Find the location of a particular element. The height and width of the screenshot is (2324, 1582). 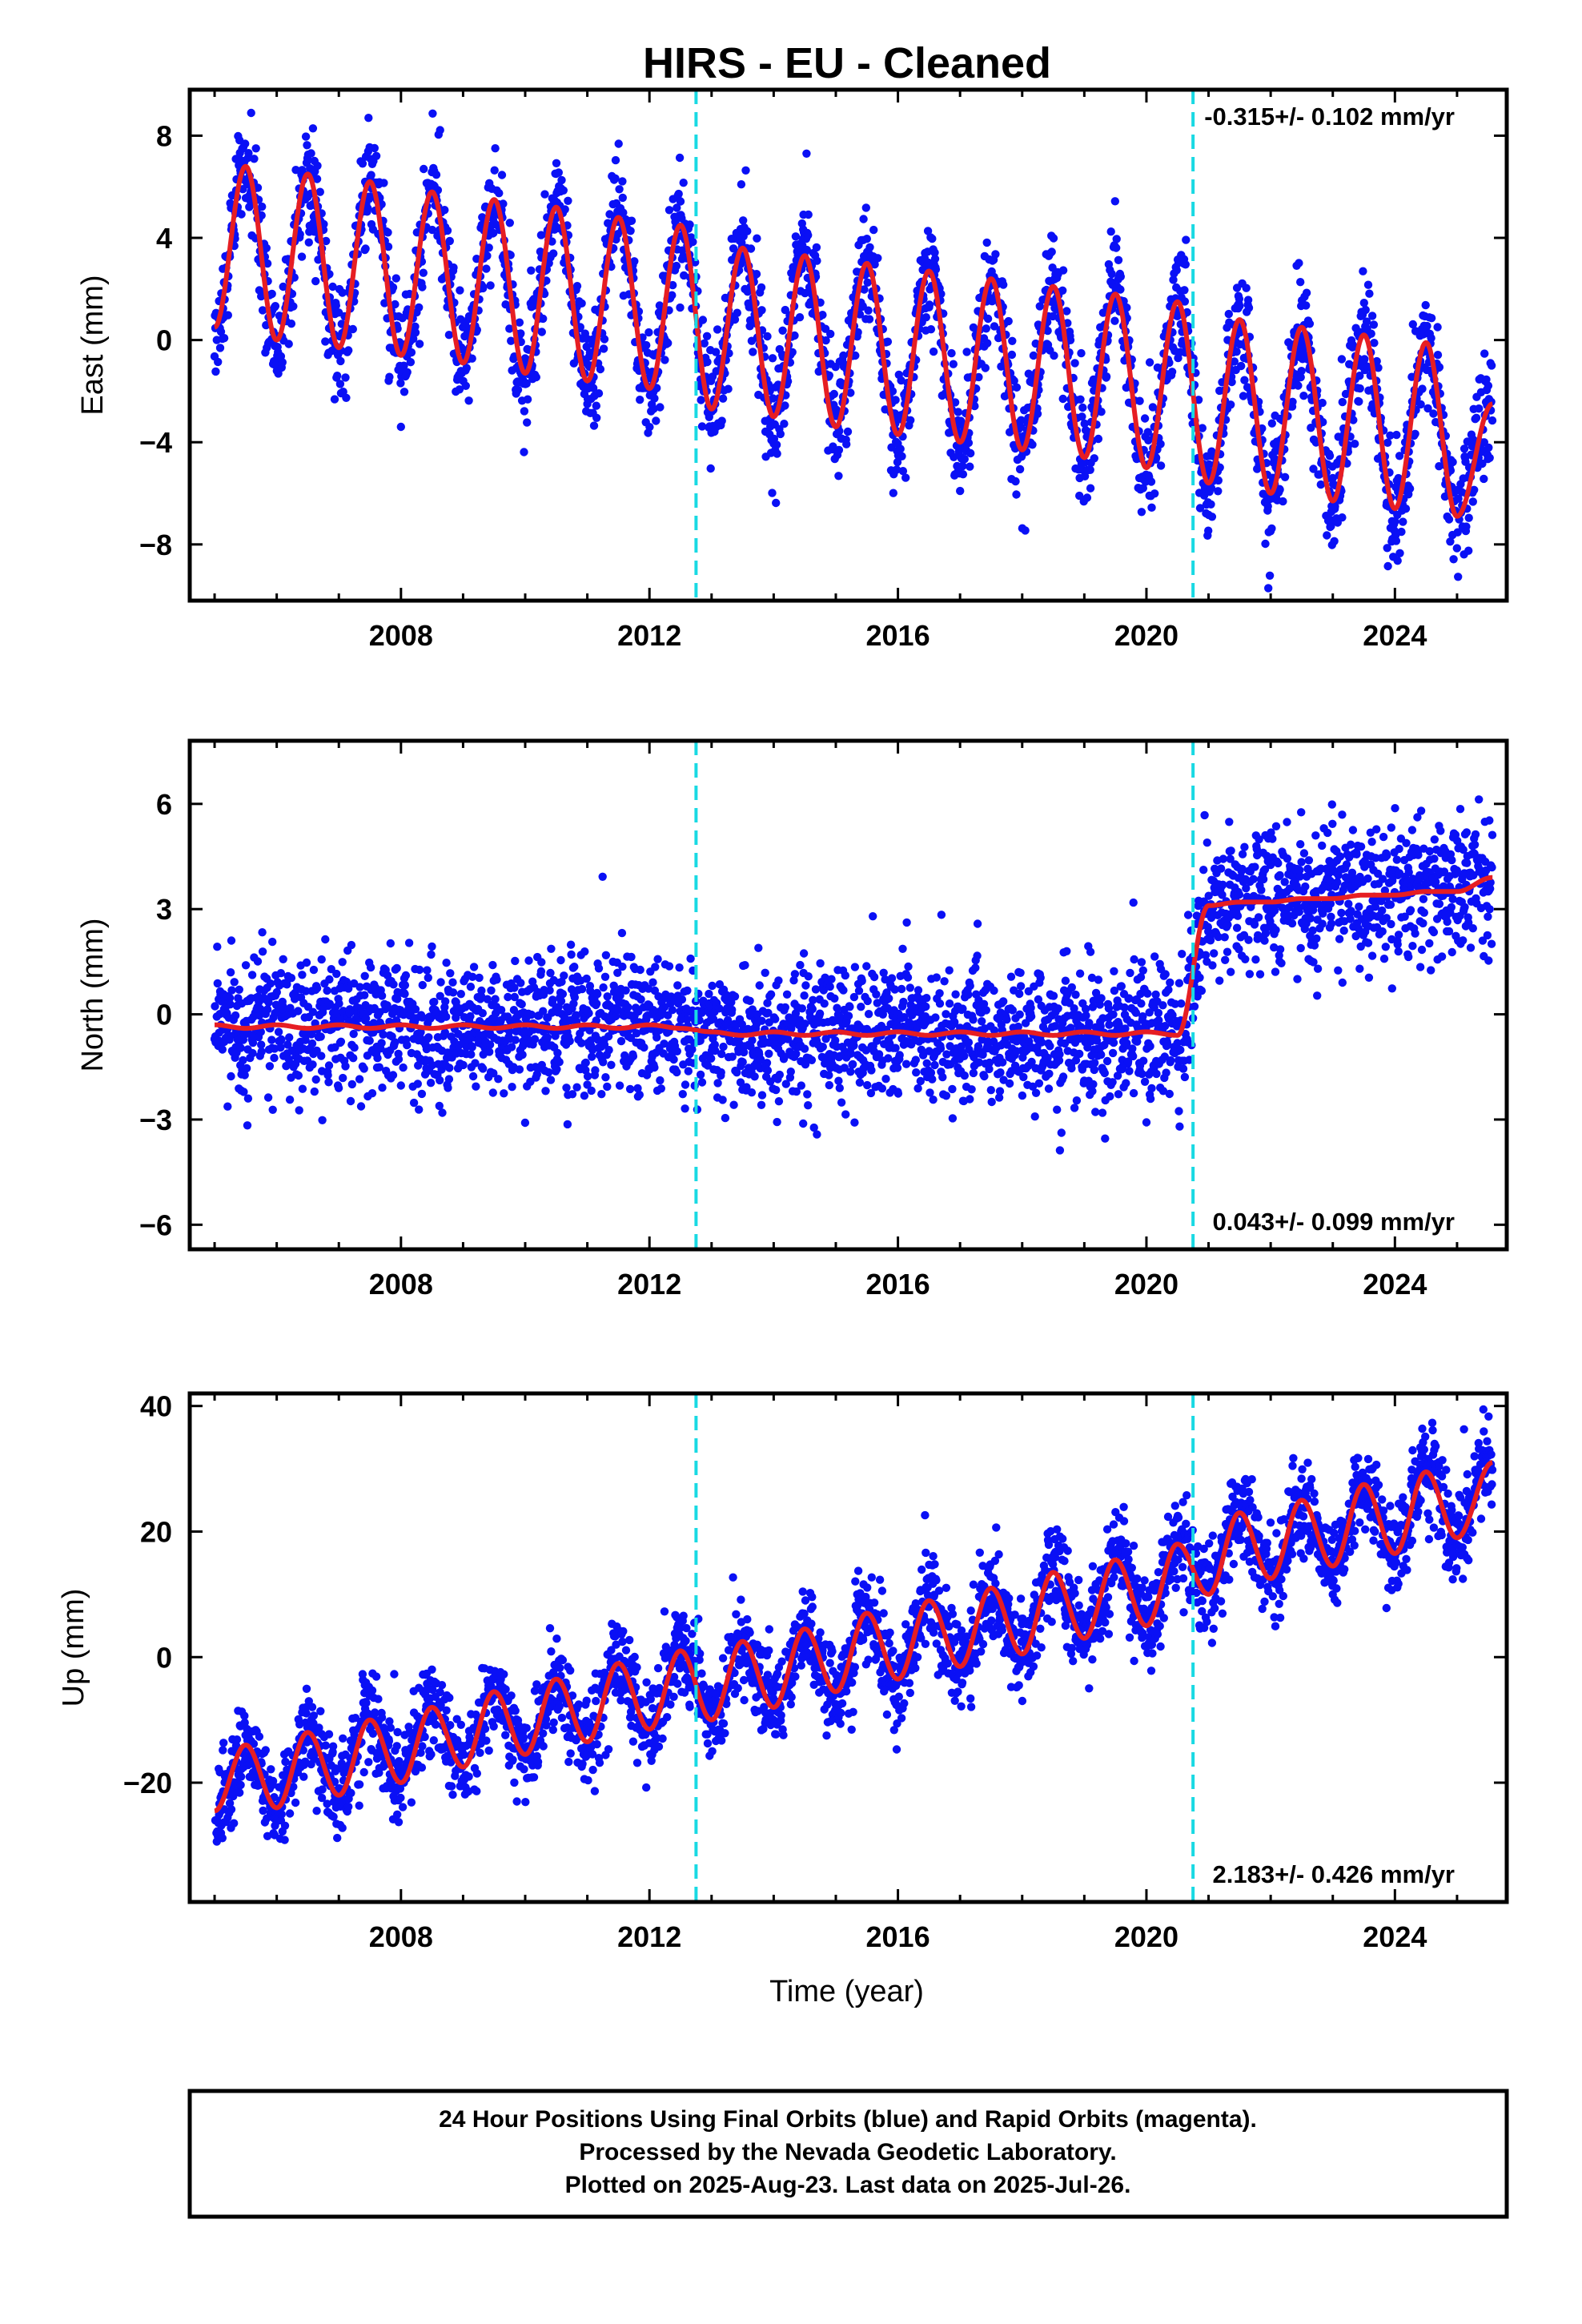

east-y-axis-label: East (mm) is located at coordinates (93, 345).